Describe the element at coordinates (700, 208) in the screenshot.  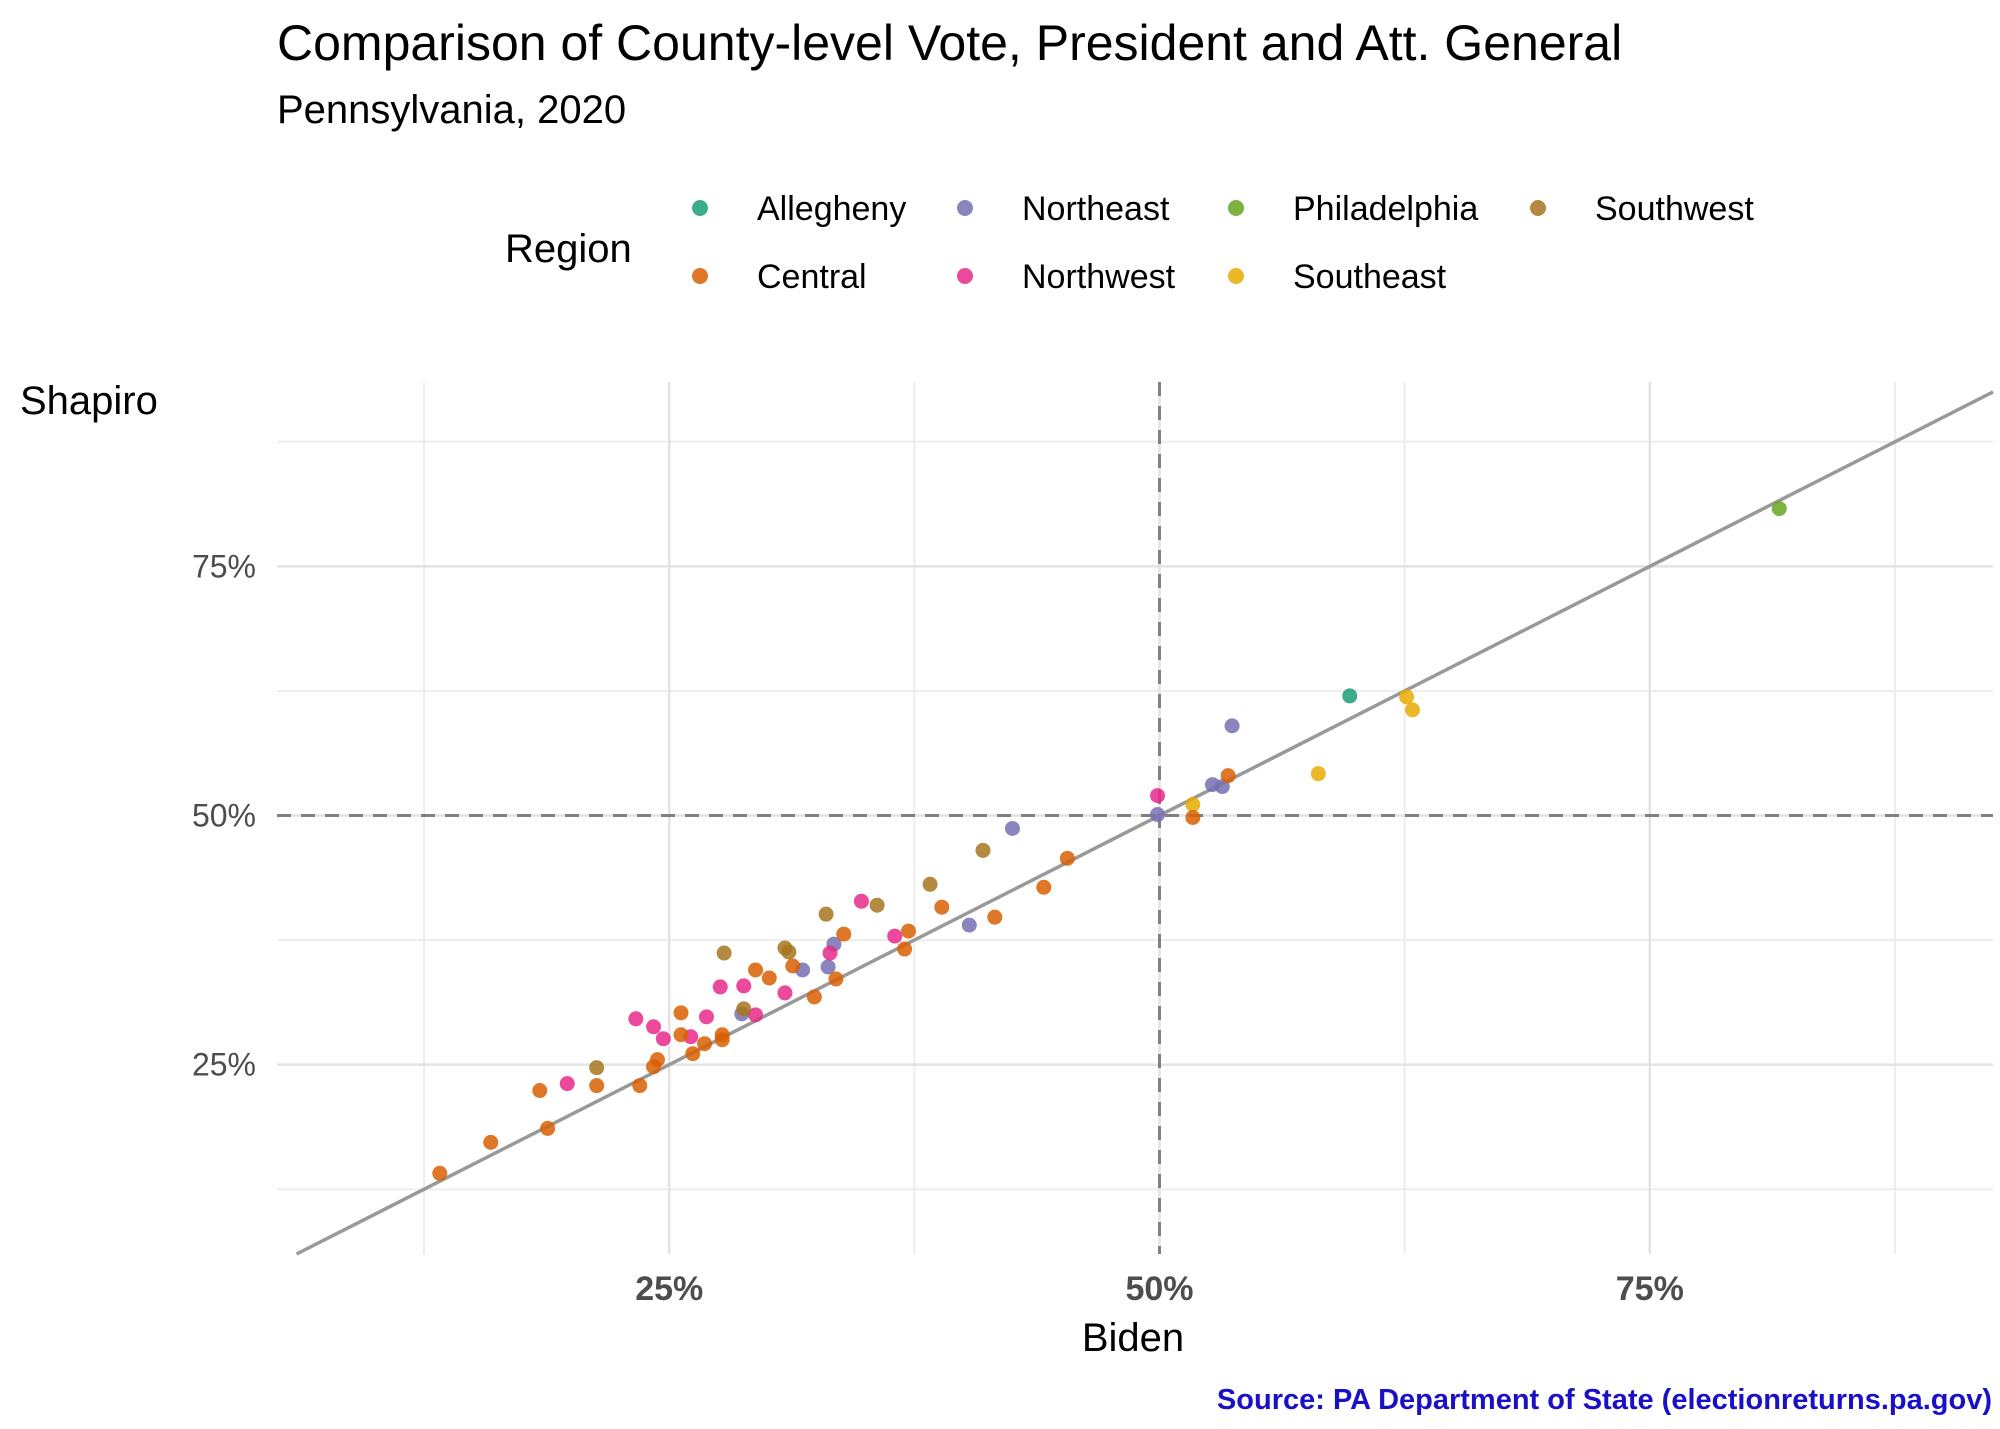
I see `legend-key-allegheny` at that location.